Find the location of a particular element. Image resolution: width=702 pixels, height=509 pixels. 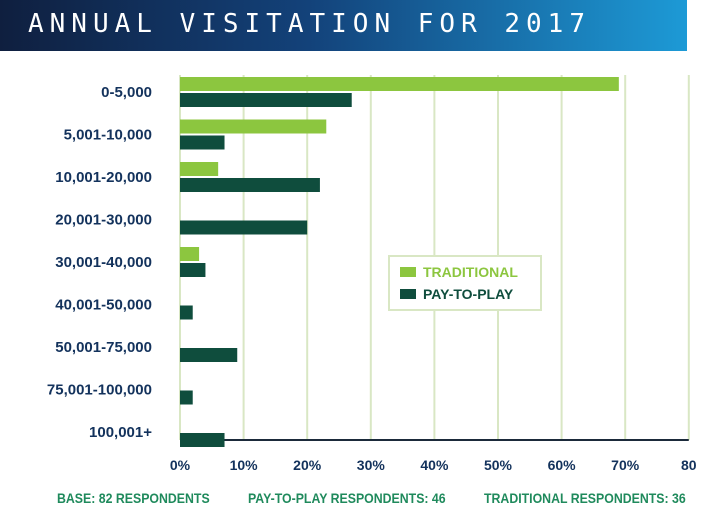

legend-box is located at coordinates (465, 283).